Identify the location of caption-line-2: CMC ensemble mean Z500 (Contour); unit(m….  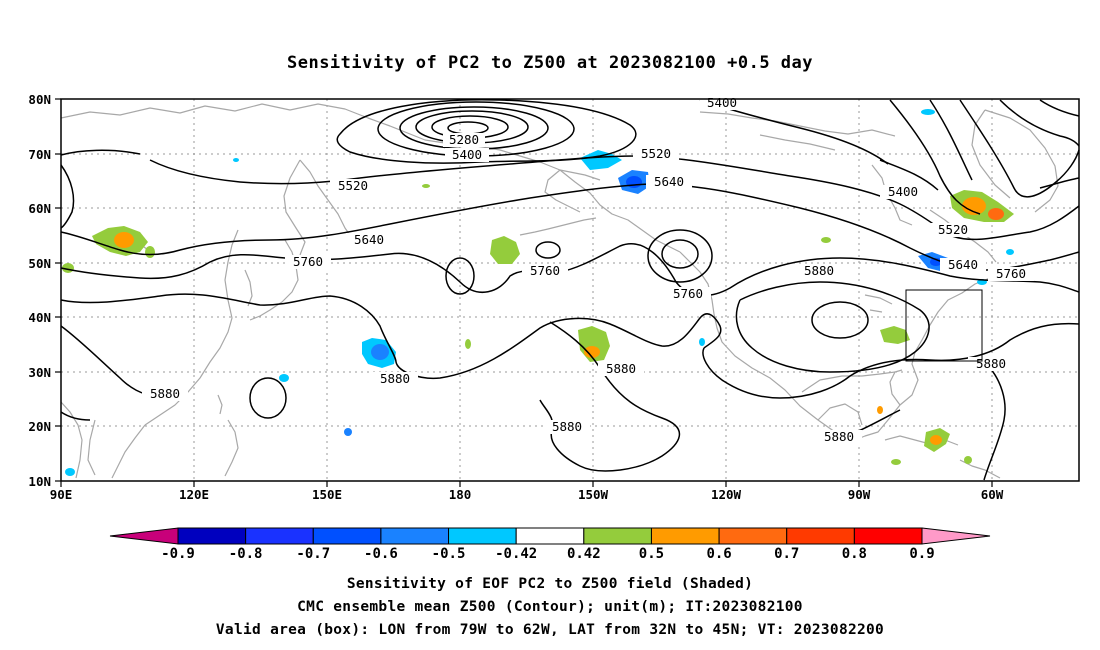
(550, 607).